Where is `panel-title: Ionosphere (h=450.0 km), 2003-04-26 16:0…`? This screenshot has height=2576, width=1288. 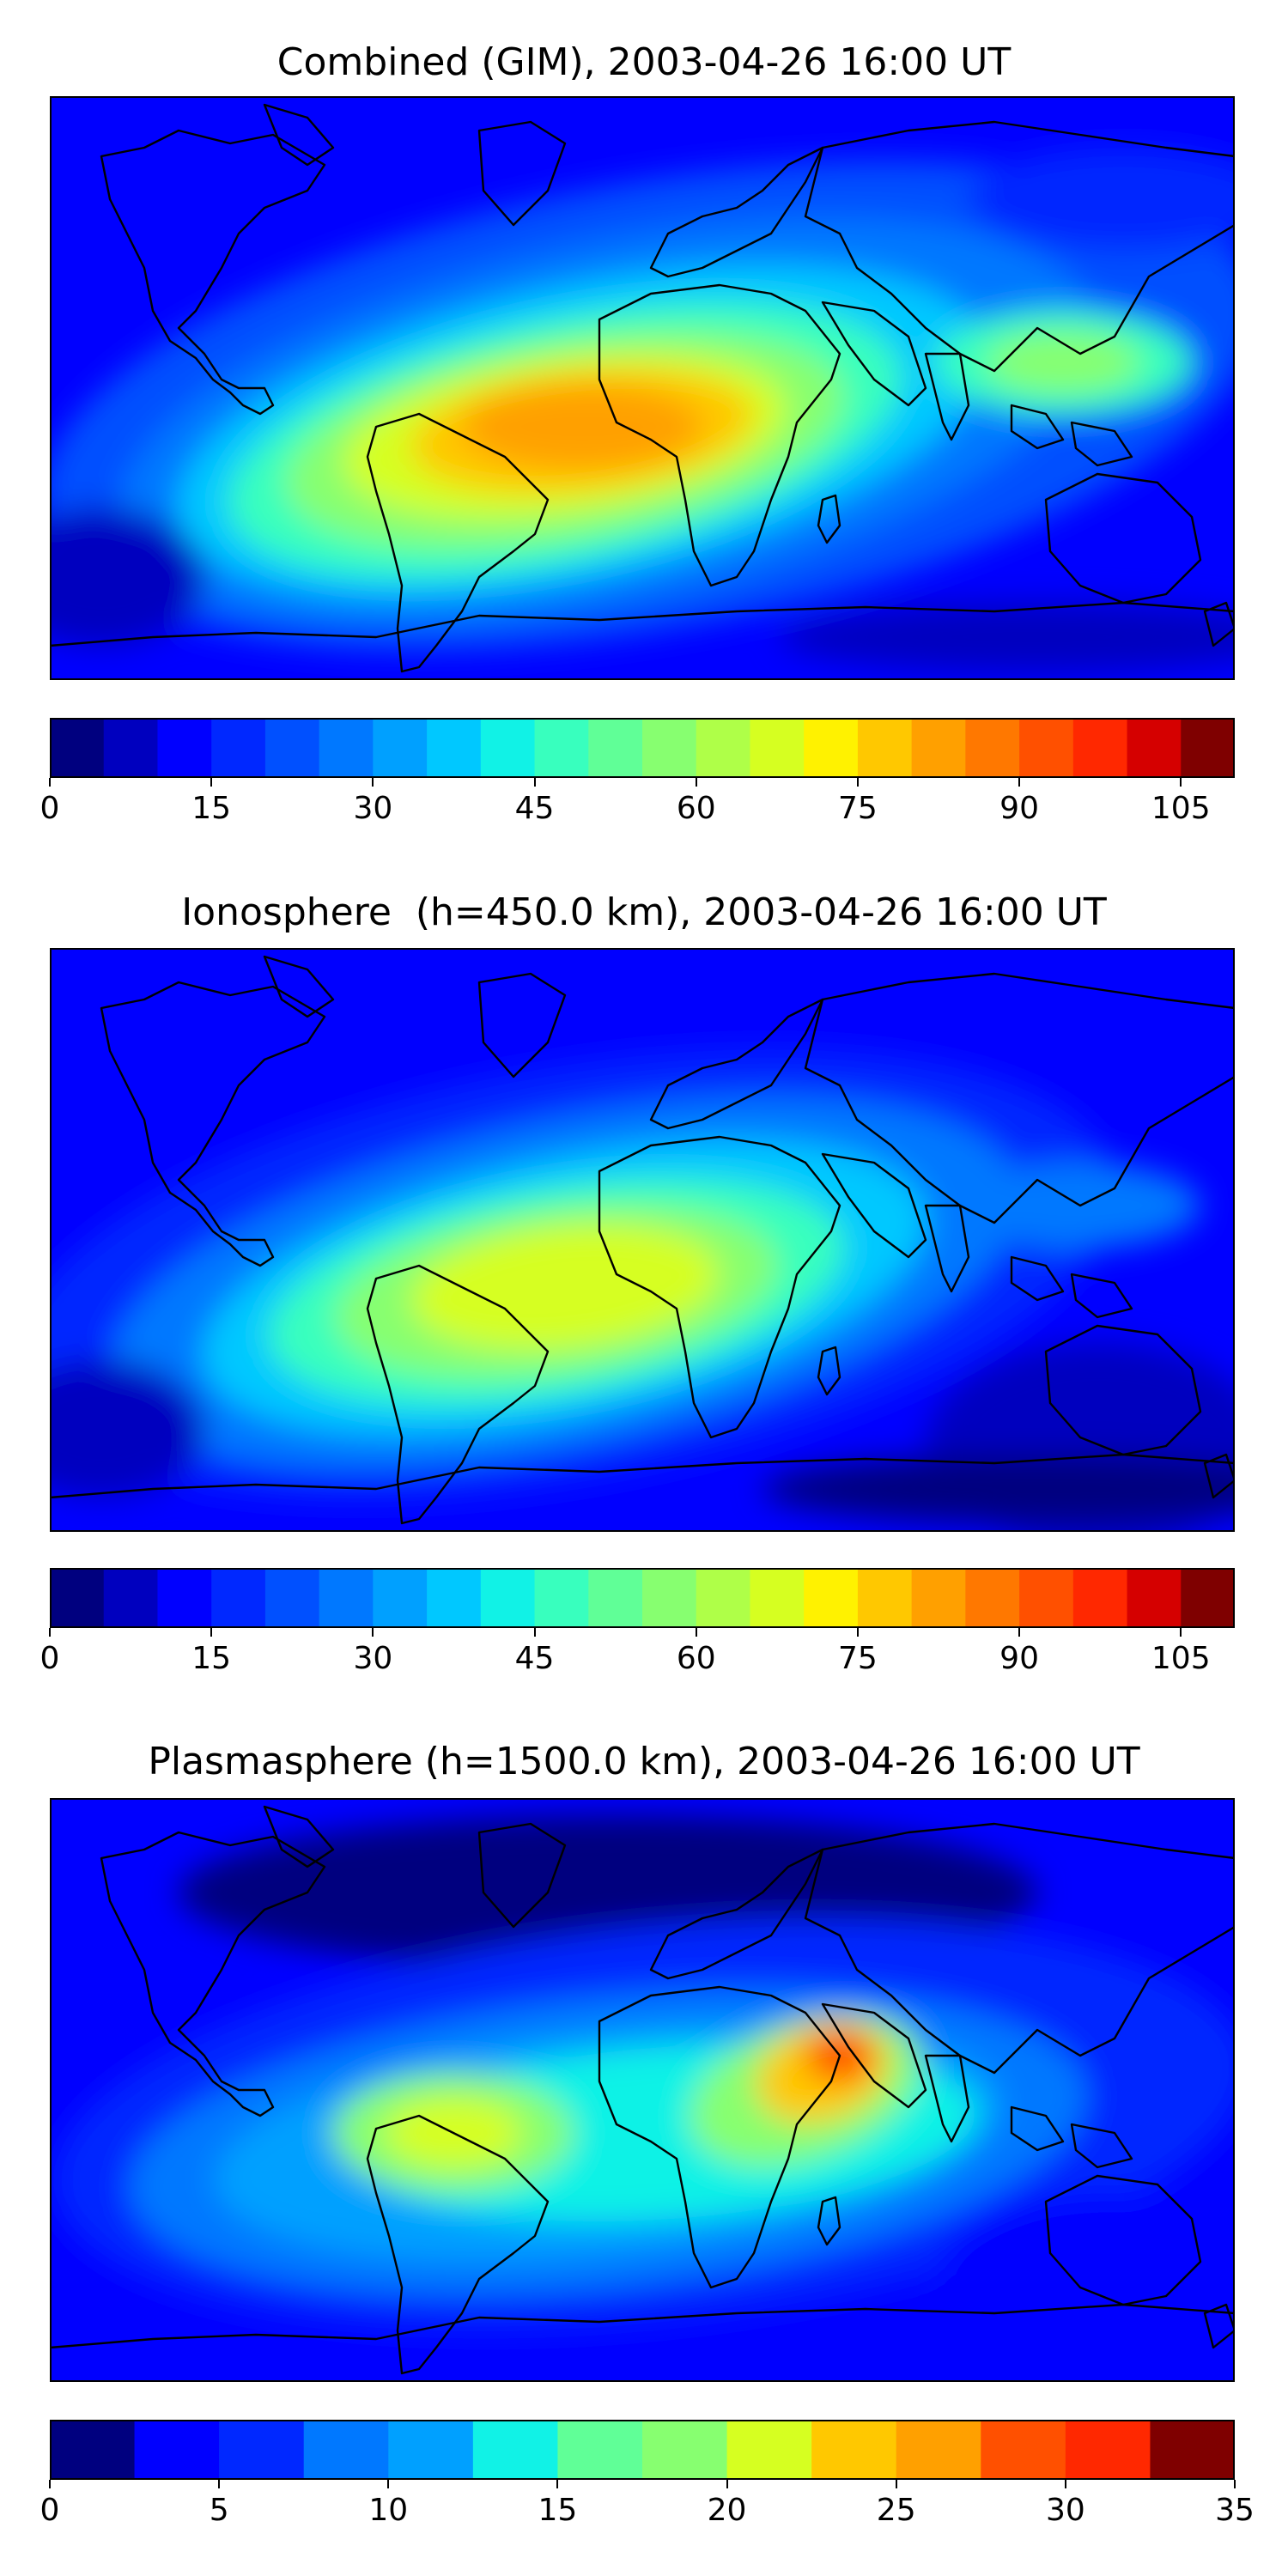 panel-title: Ionosphere (h=450.0 km), 2003-04-26 16:0… is located at coordinates (644, 912).